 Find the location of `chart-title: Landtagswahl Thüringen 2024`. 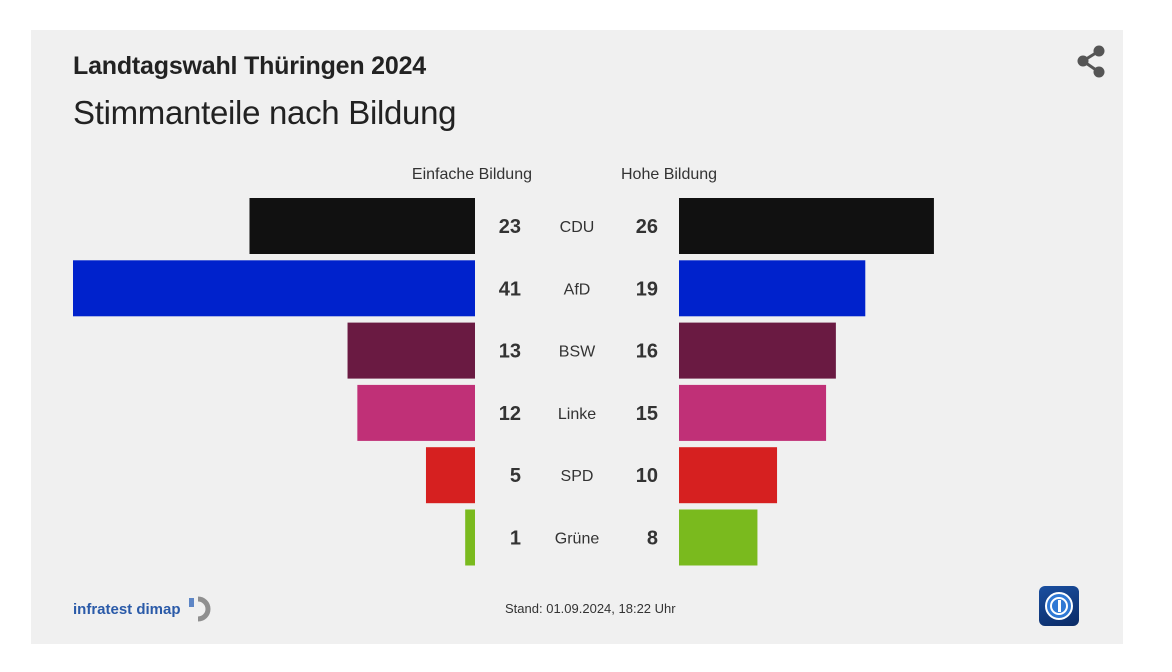

chart-title: Landtagswahl Thüringen 2024 is located at coordinates (249, 66).